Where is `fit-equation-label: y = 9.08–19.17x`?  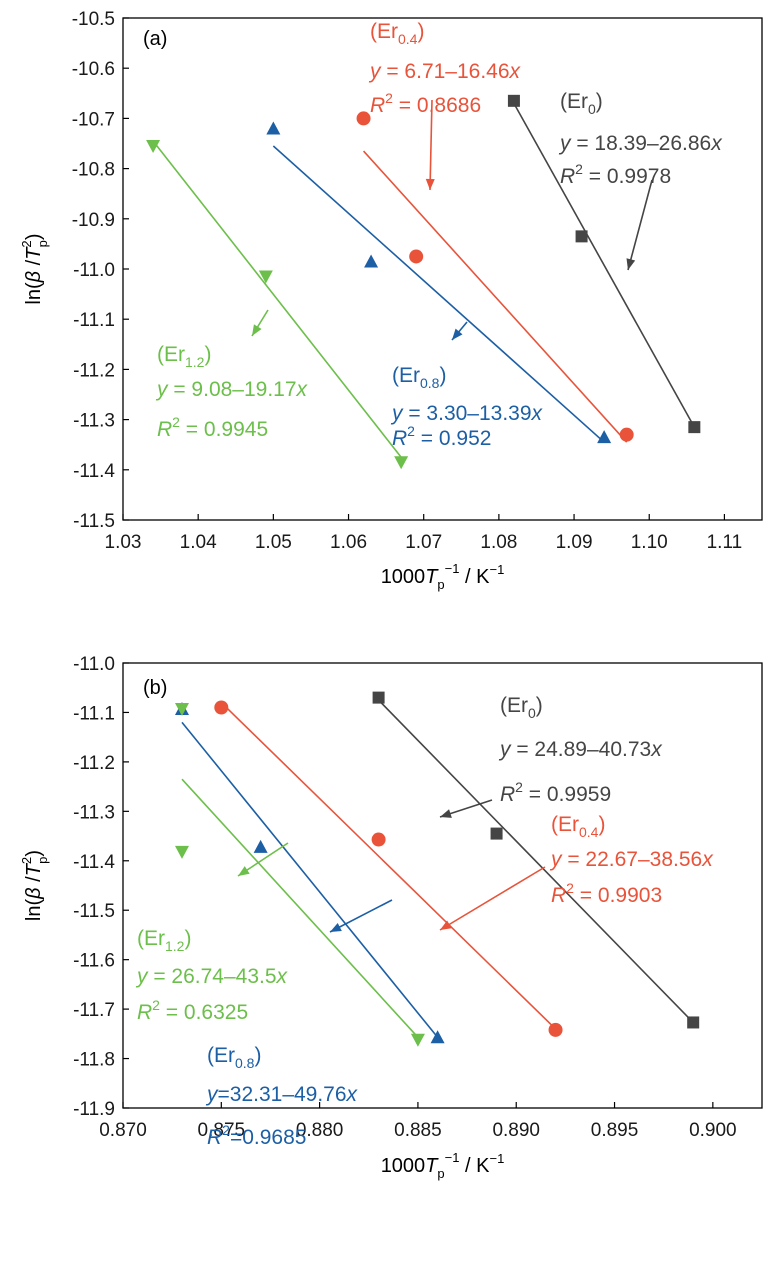
fit-equation-label: y = 9.08–19.17x is located at coordinates (232, 389).